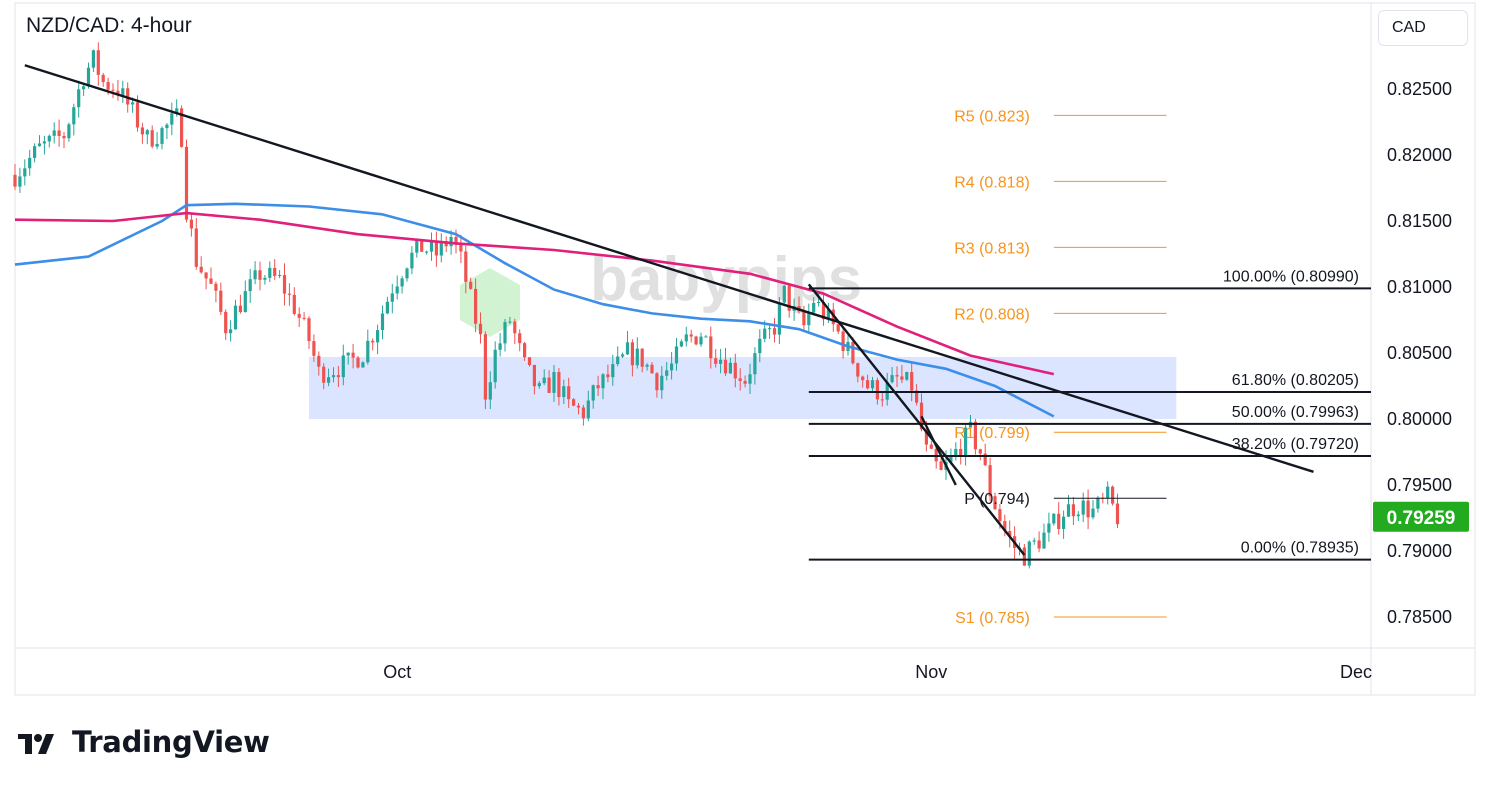 This screenshot has width=1491, height=791. I want to click on moving-average-200-sma, so click(534, 293).